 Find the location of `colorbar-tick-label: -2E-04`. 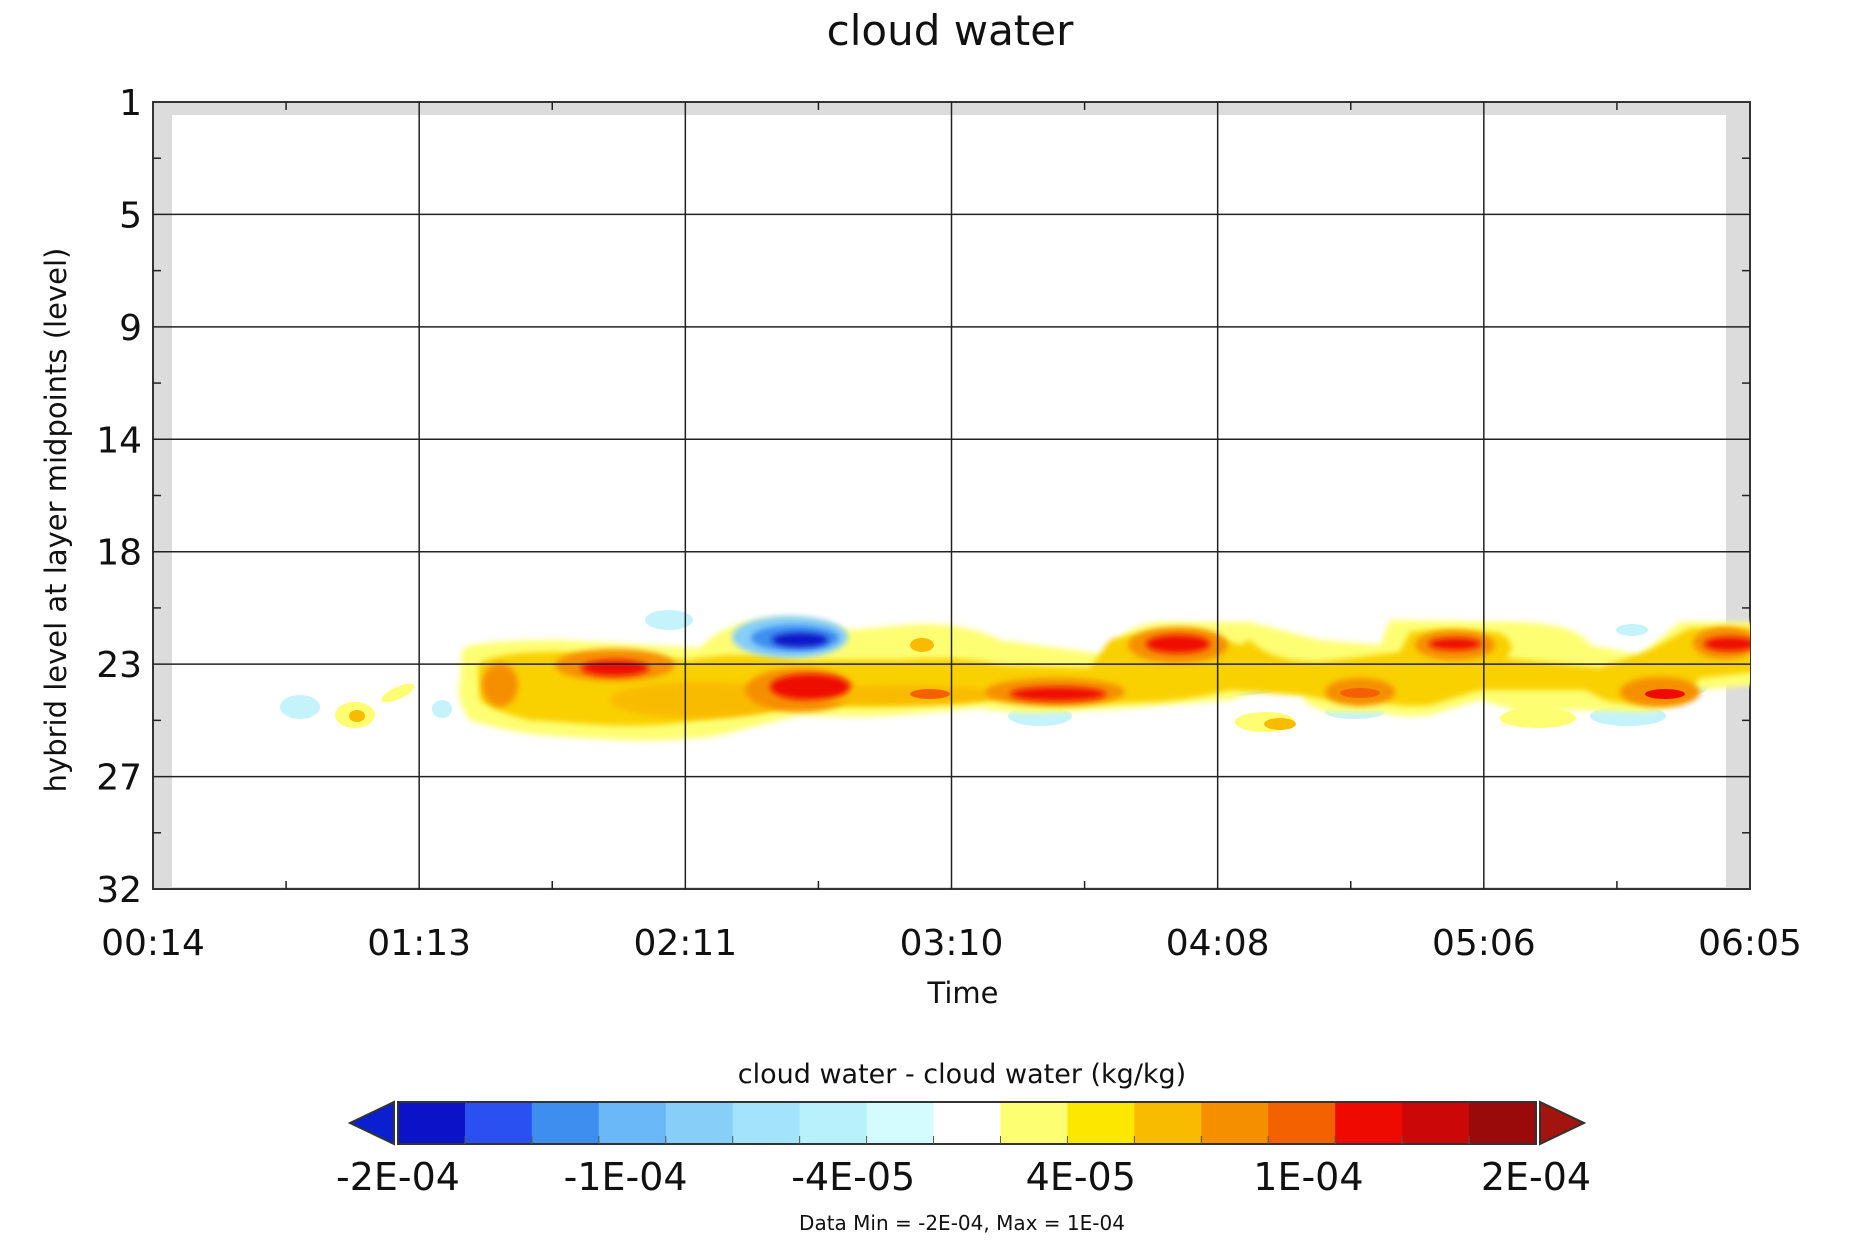

colorbar-tick-label: -2E-04 is located at coordinates (398, 1177).